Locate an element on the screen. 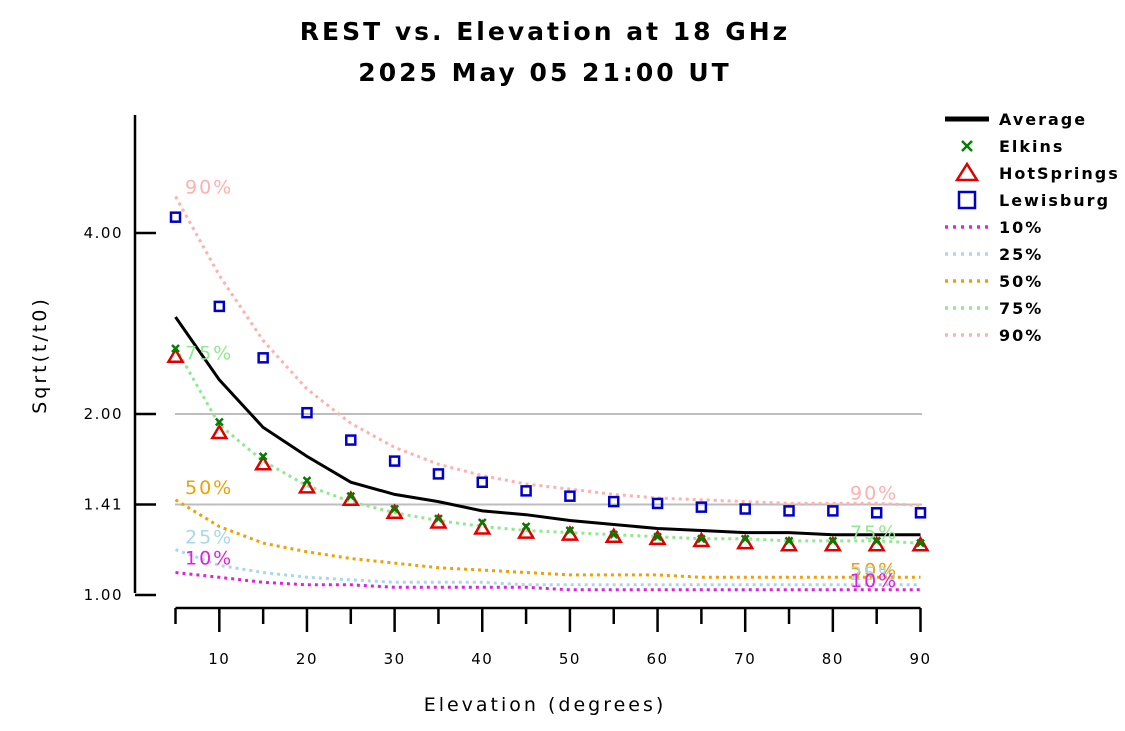  series-50pct-line is located at coordinates (547, 538).